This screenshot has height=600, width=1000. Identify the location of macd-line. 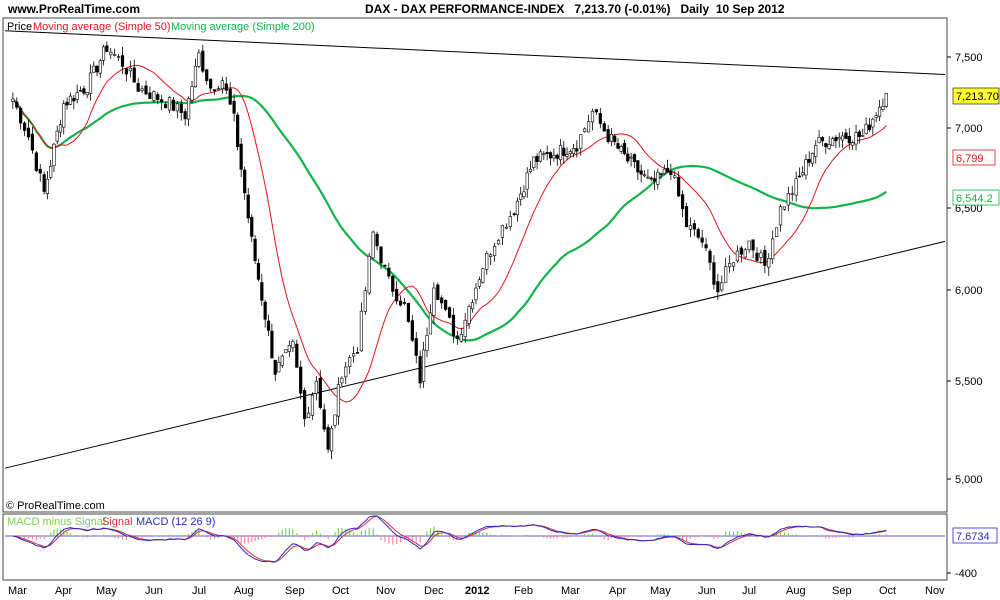
(449, 539).